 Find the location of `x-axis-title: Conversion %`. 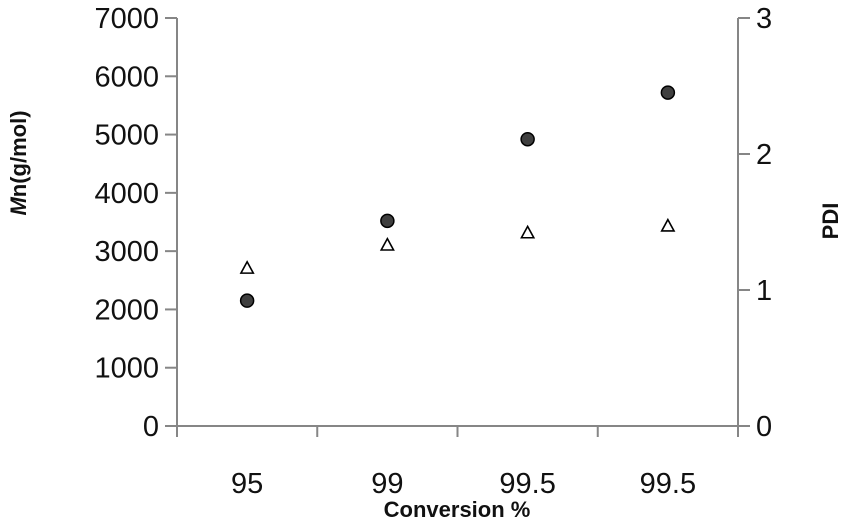

x-axis-title: Conversion % is located at coordinates (457, 509).